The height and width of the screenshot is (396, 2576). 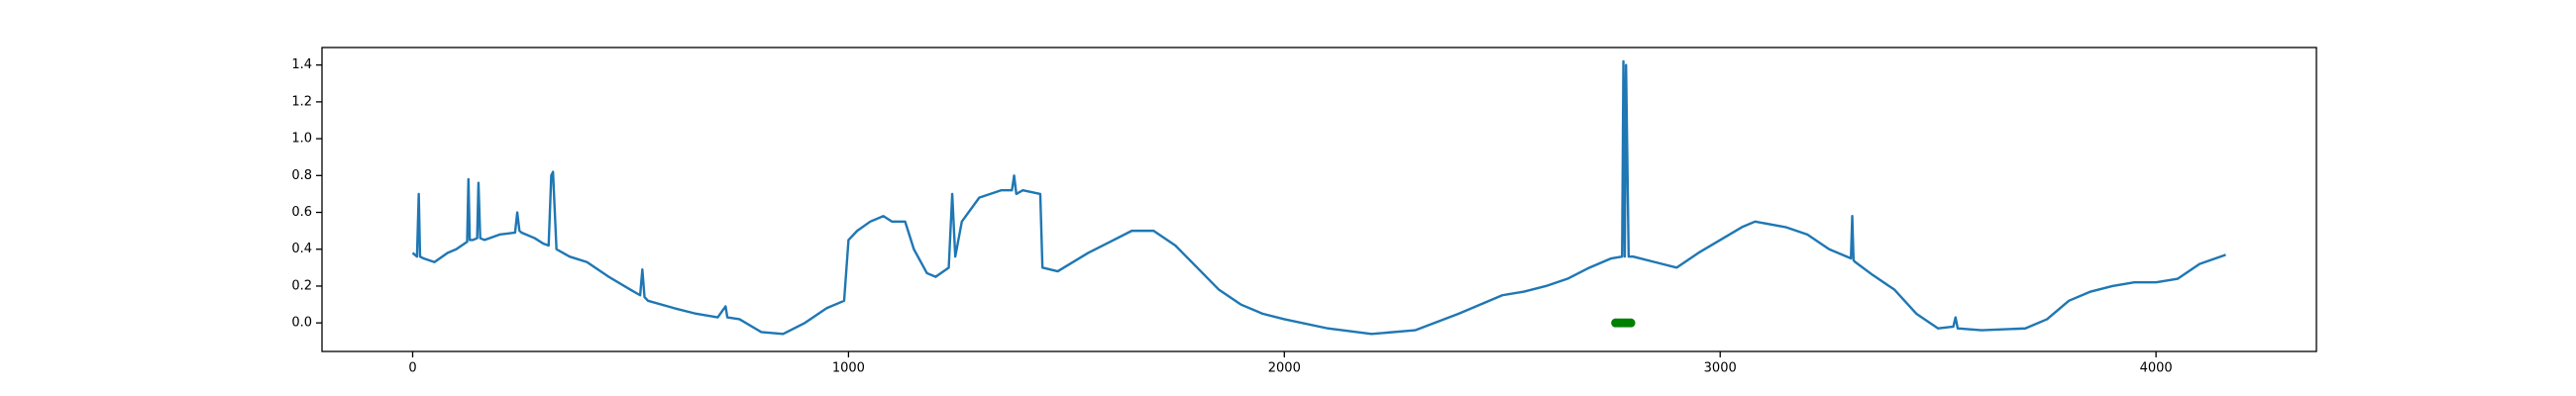 What do you see at coordinates (2156, 368) in the screenshot?
I see `x-tick-label: 4000` at bounding box center [2156, 368].